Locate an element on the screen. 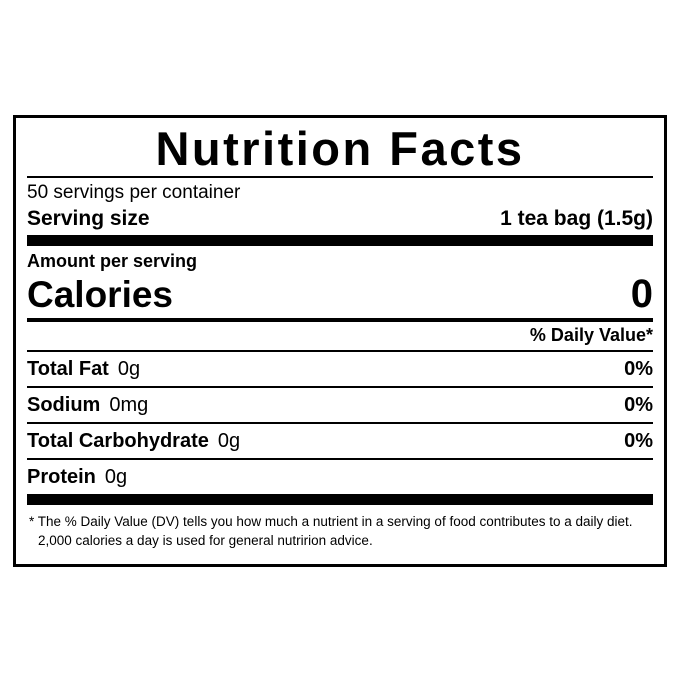  nutrient-left: Total Fat 0g is located at coordinates (83, 369).